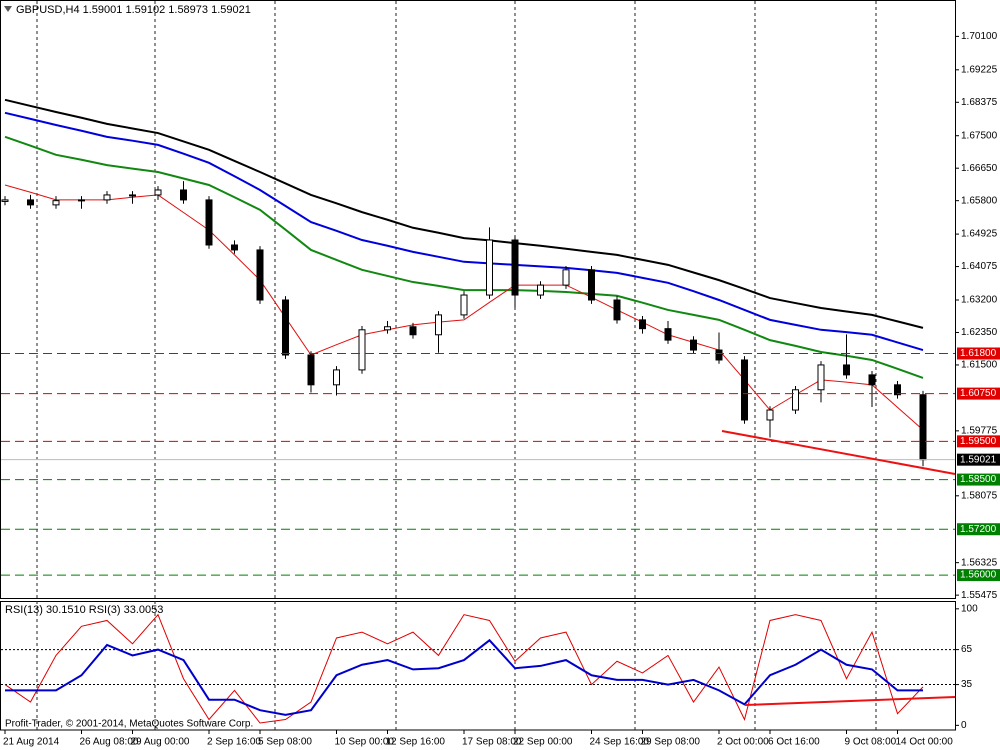  I want to click on level-label: 1.60750, so click(978, 393).